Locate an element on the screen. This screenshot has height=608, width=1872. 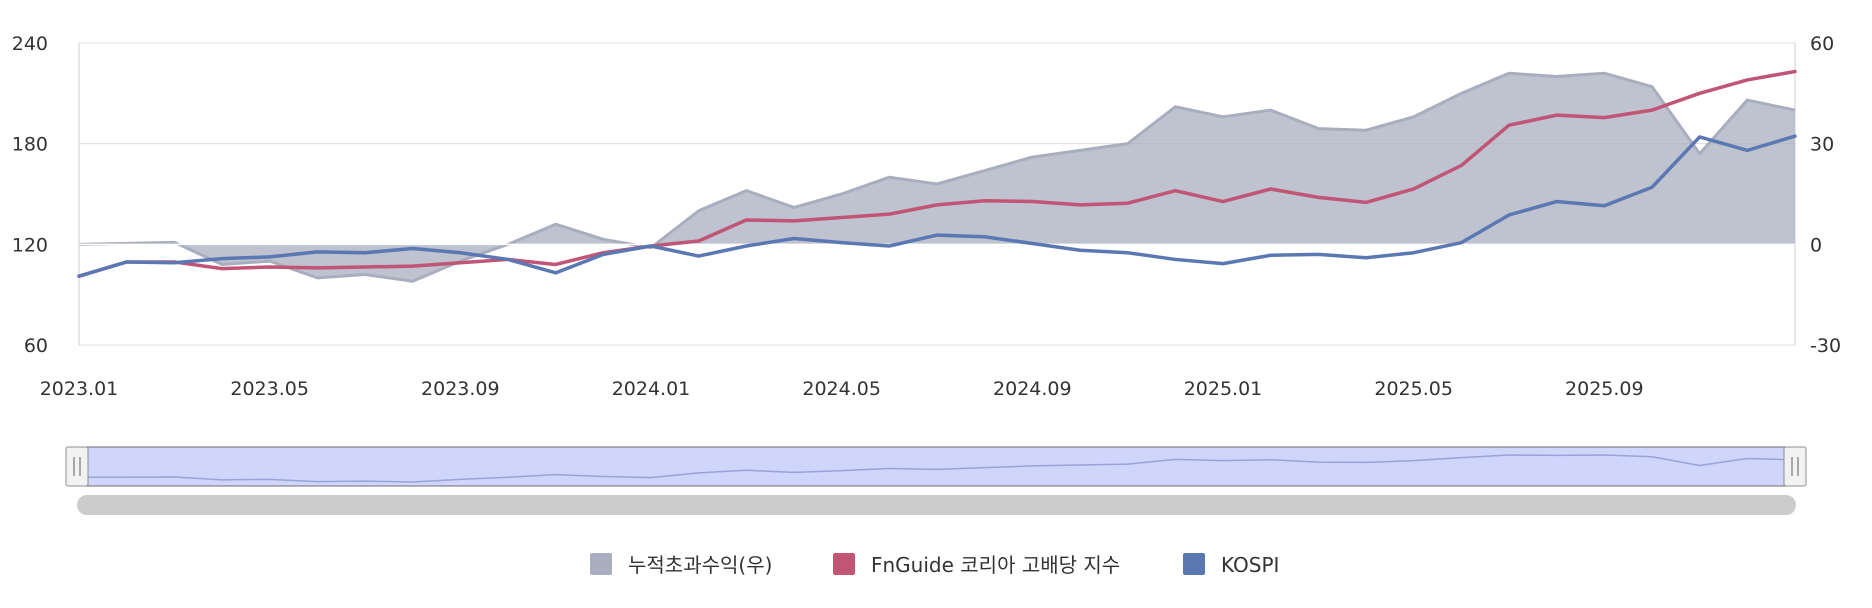
navigator-handle-right is located at coordinates (1795, 466).